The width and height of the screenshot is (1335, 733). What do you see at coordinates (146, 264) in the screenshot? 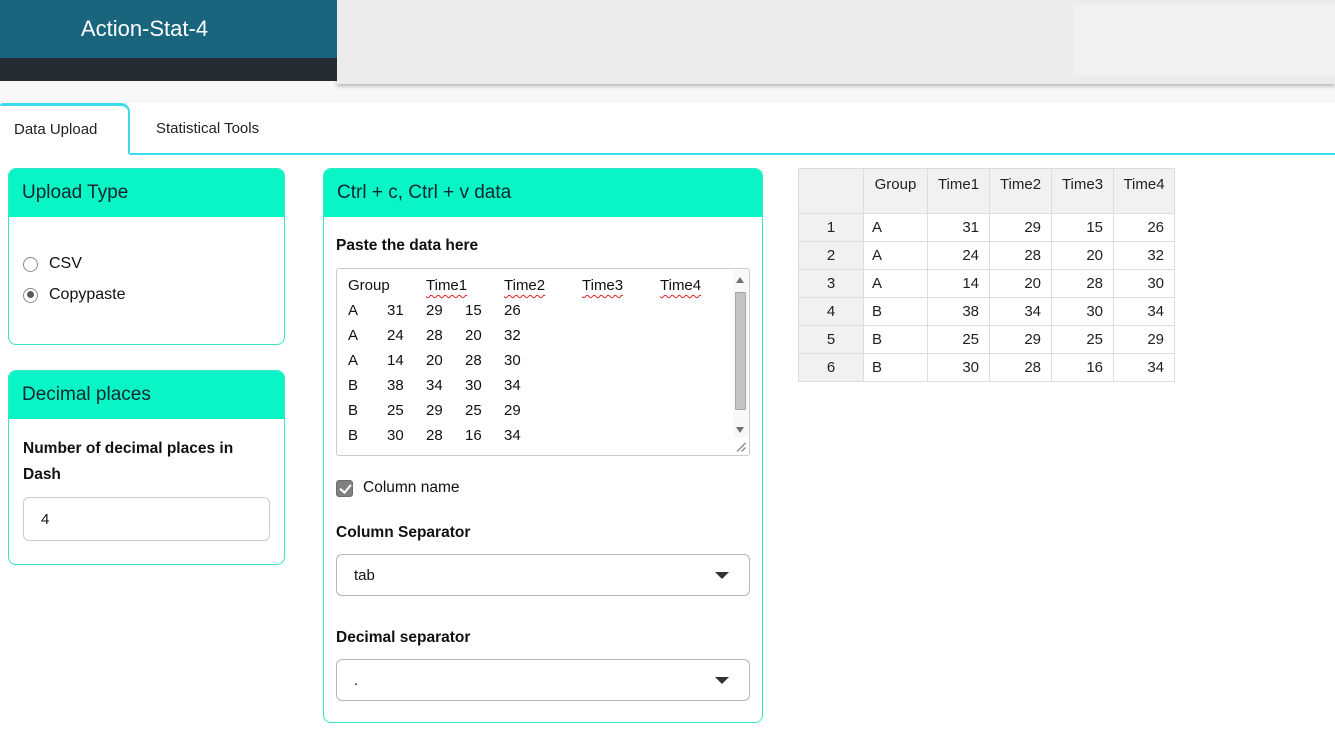
I see `radio-option-csv: CSV` at bounding box center [146, 264].